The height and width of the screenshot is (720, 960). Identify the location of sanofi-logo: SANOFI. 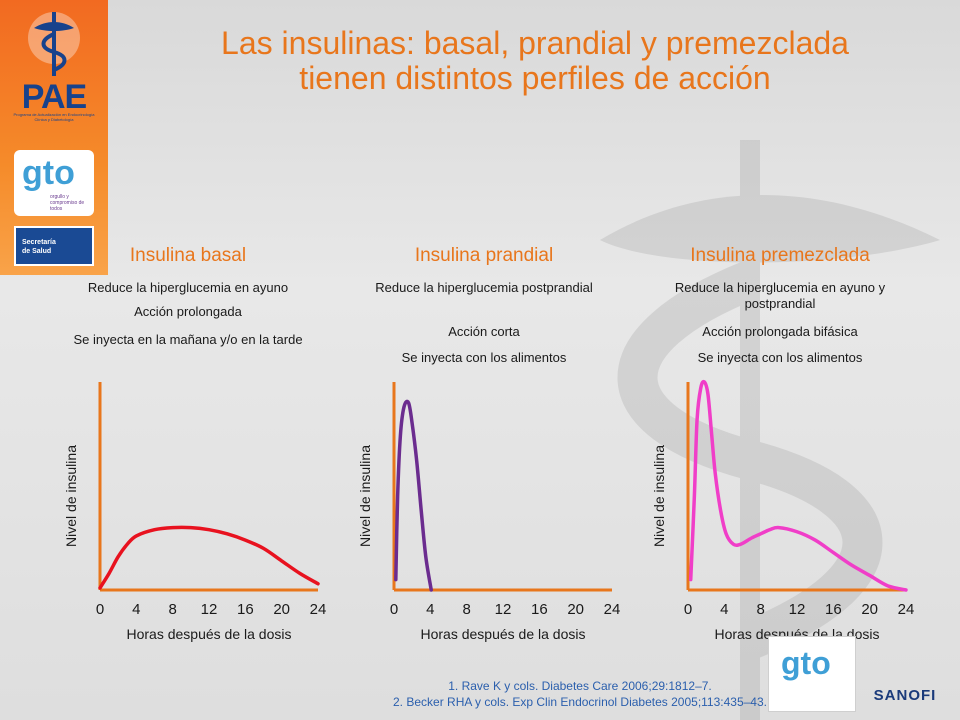
(905, 695).